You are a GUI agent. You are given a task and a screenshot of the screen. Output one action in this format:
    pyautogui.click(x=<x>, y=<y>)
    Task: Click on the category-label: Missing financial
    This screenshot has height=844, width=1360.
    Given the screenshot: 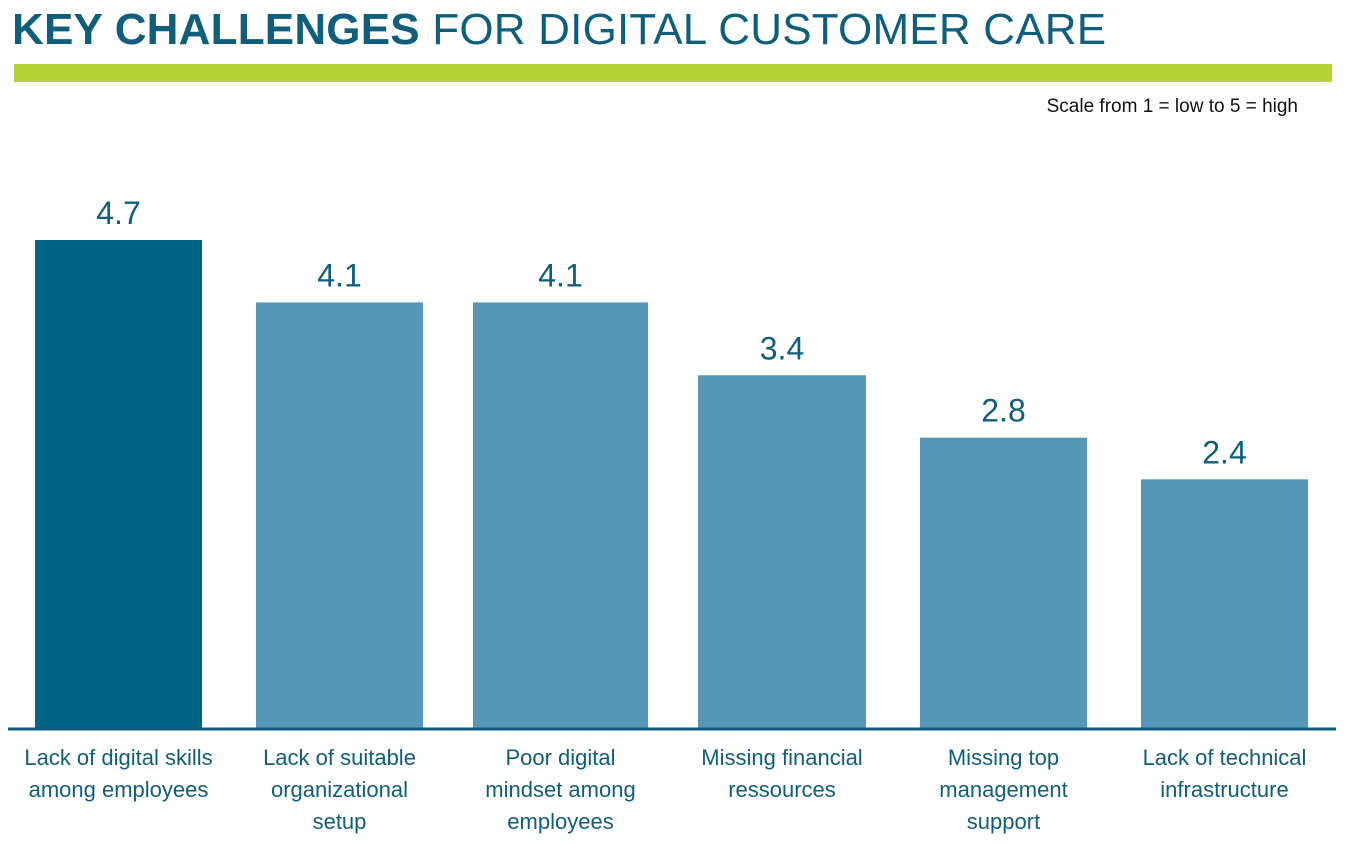 What is the action you would take?
    pyautogui.click(x=781, y=757)
    